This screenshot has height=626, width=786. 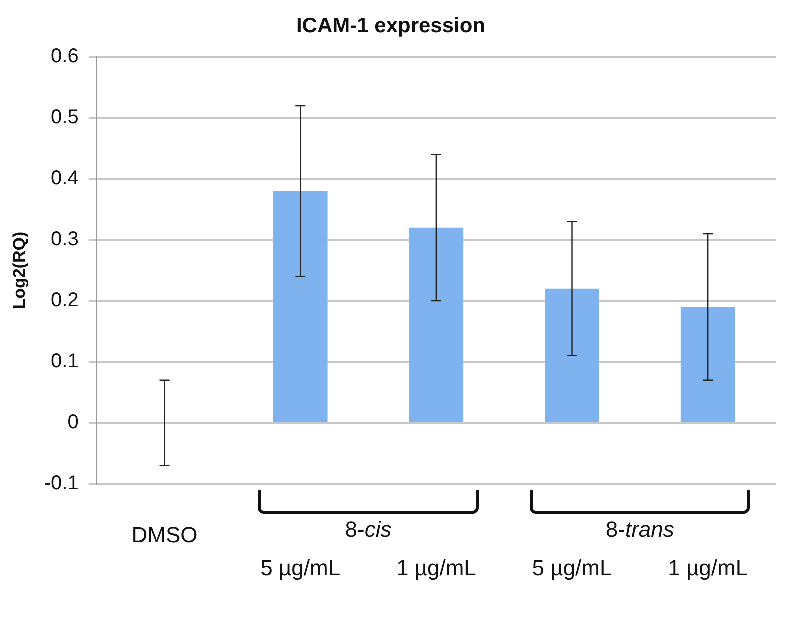 What do you see at coordinates (73, 423) in the screenshot?
I see `y-tick-label: 0` at bounding box center [73, 423].